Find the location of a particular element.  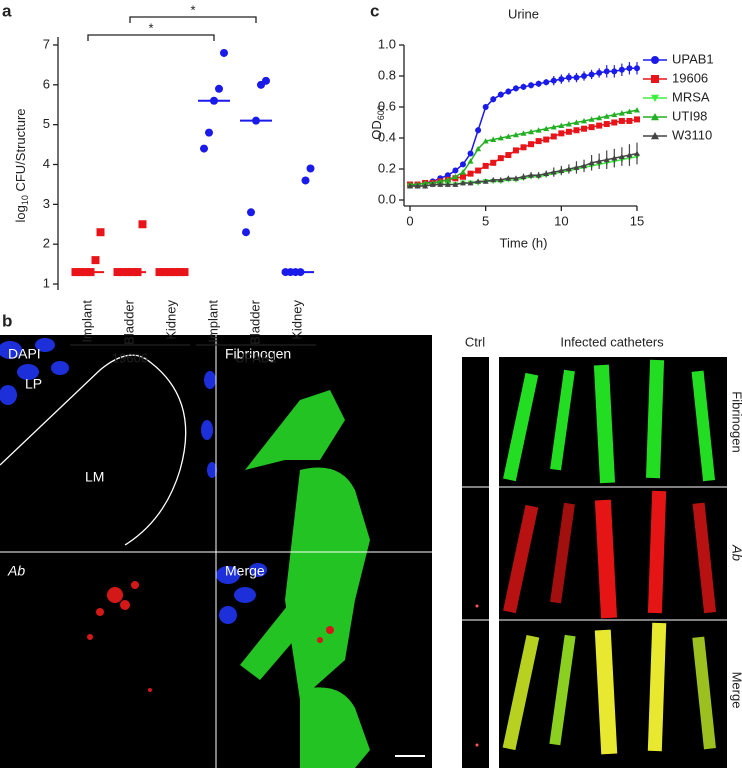

x-tick-label: Bladder is located at coordinates (254, 321).